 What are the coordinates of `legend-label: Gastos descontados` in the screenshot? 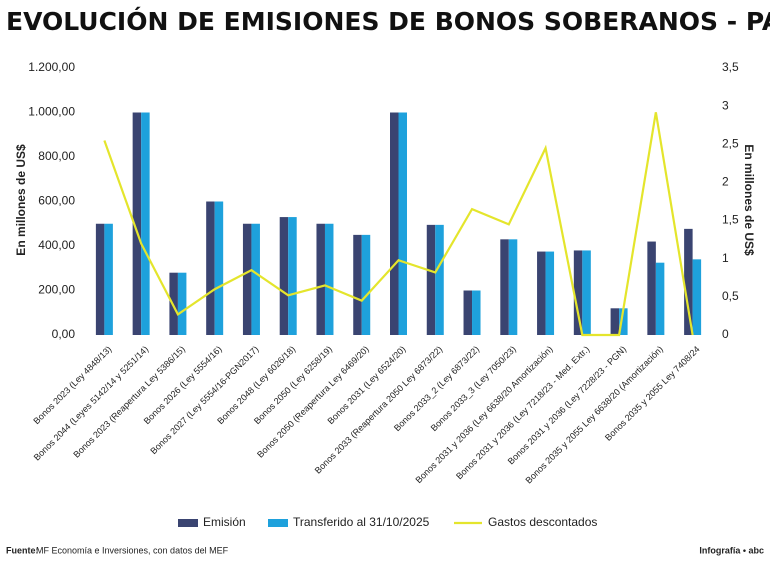 It's located at (542, 522).